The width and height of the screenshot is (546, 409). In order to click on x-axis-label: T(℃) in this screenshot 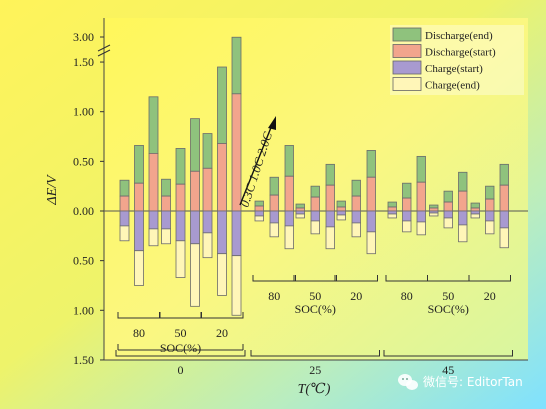, I will do `click(314, 389)`.